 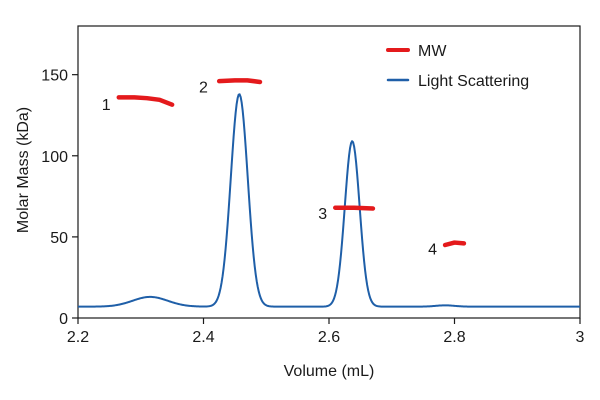 I want to click on legend: MW Light Scattering, so click(x=457, y=66).